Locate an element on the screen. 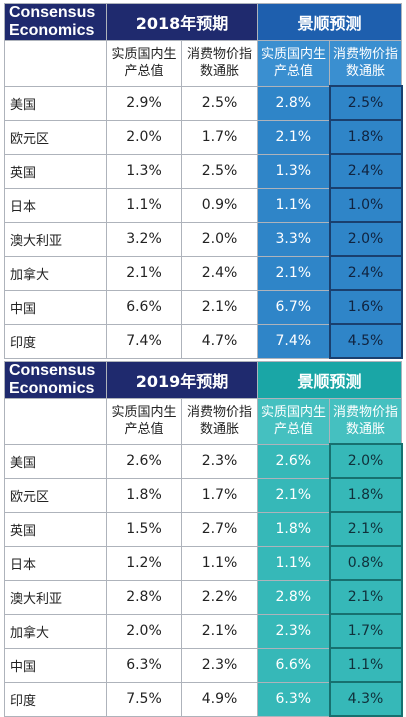 The height and width of the screenshot is (717, 406). forecast-cpi-cell: 1.6% is located at coordinates (365, 307).